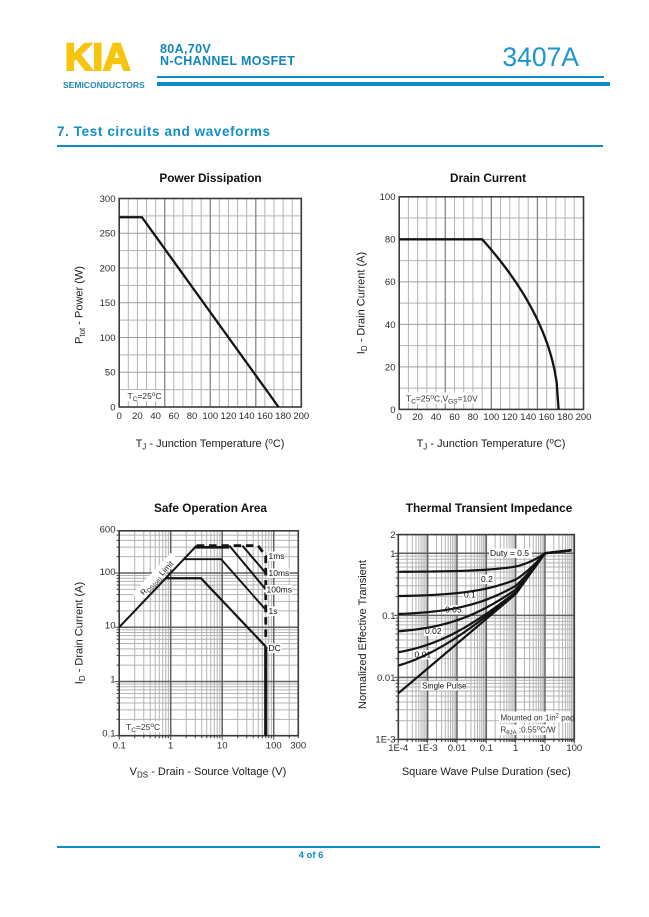 This screenshot has width=649, height=917. I want to click on svg-text: 100ms, so click(280, 590).